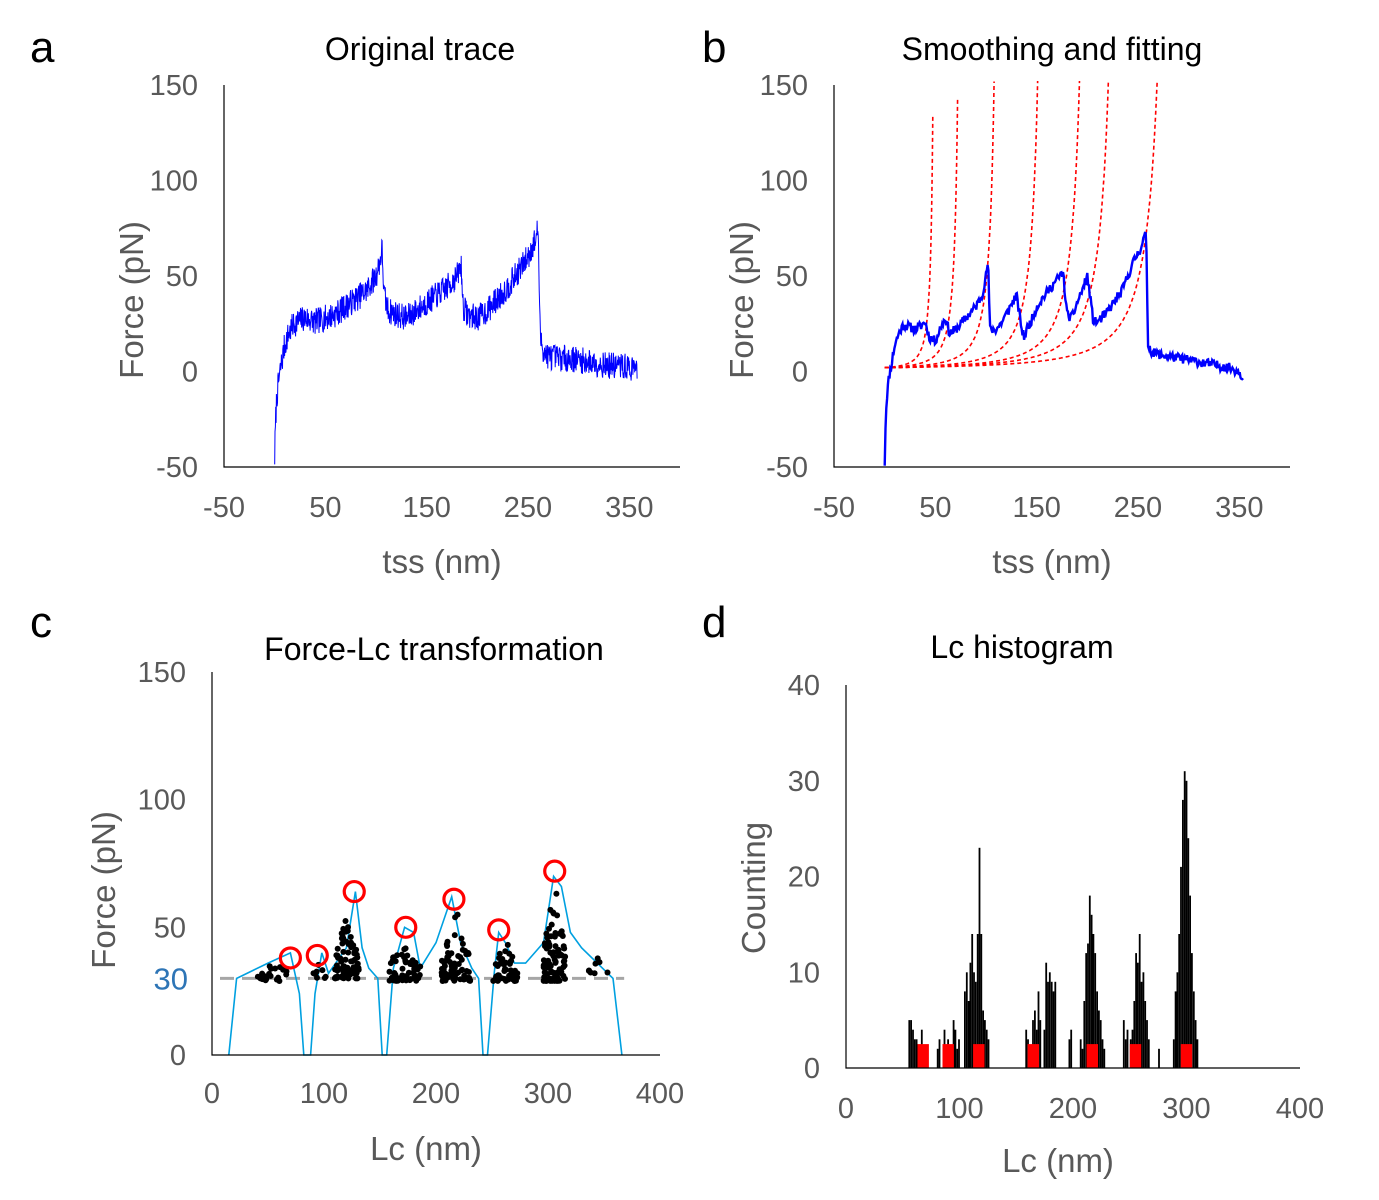  What do you see at coordinates (426, 508) in the screenshot?
I see `chart-a-xtick-label: 150` at bounding box center [426, 508].